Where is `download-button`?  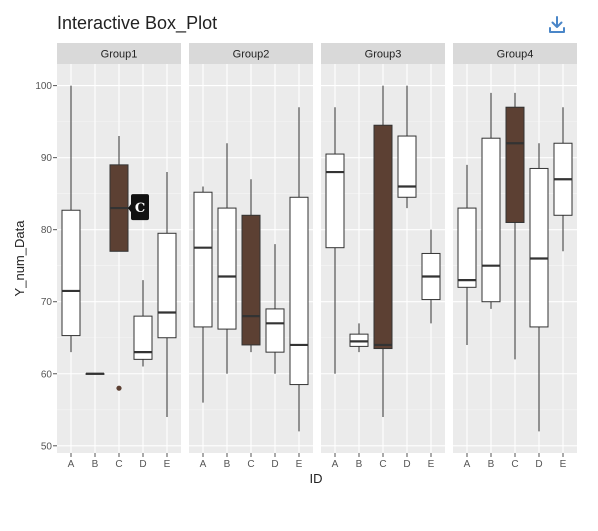
download-button is located at coordinates (557, 25).